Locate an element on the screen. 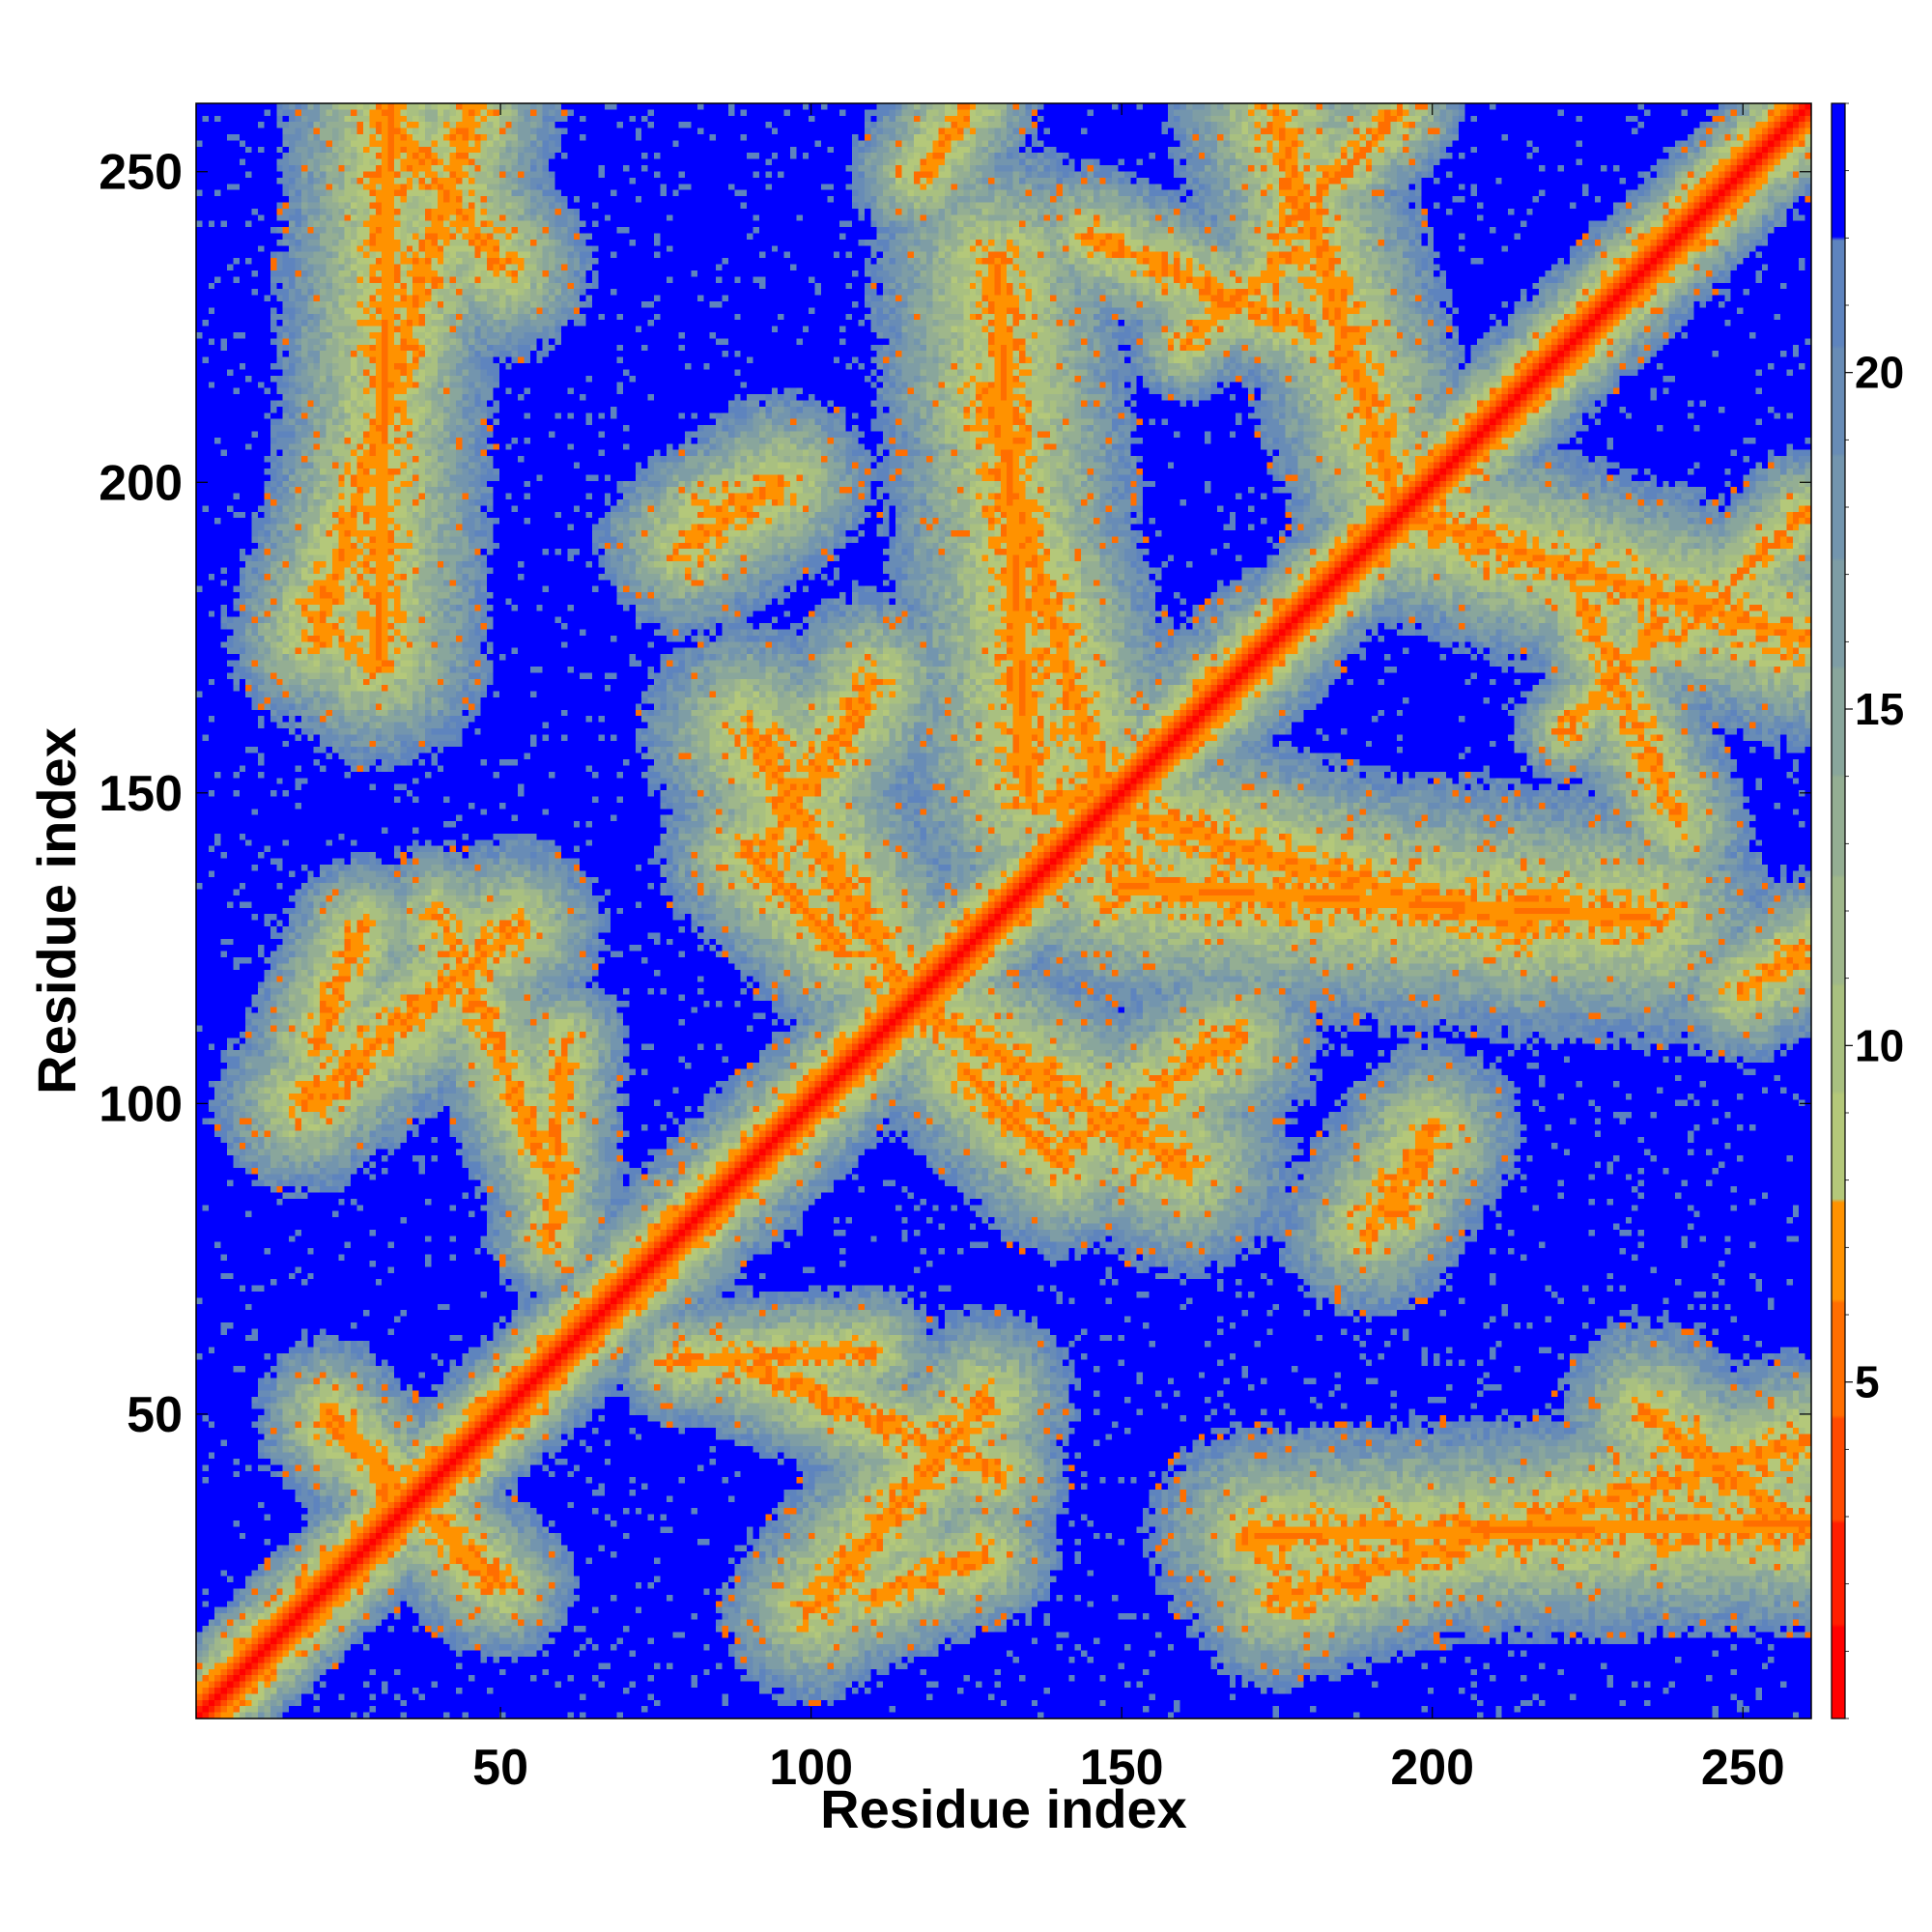 The height and width of the screenshot is (1932, 1932). x-tick-label: 100 is located at coordinates (811, 1768).